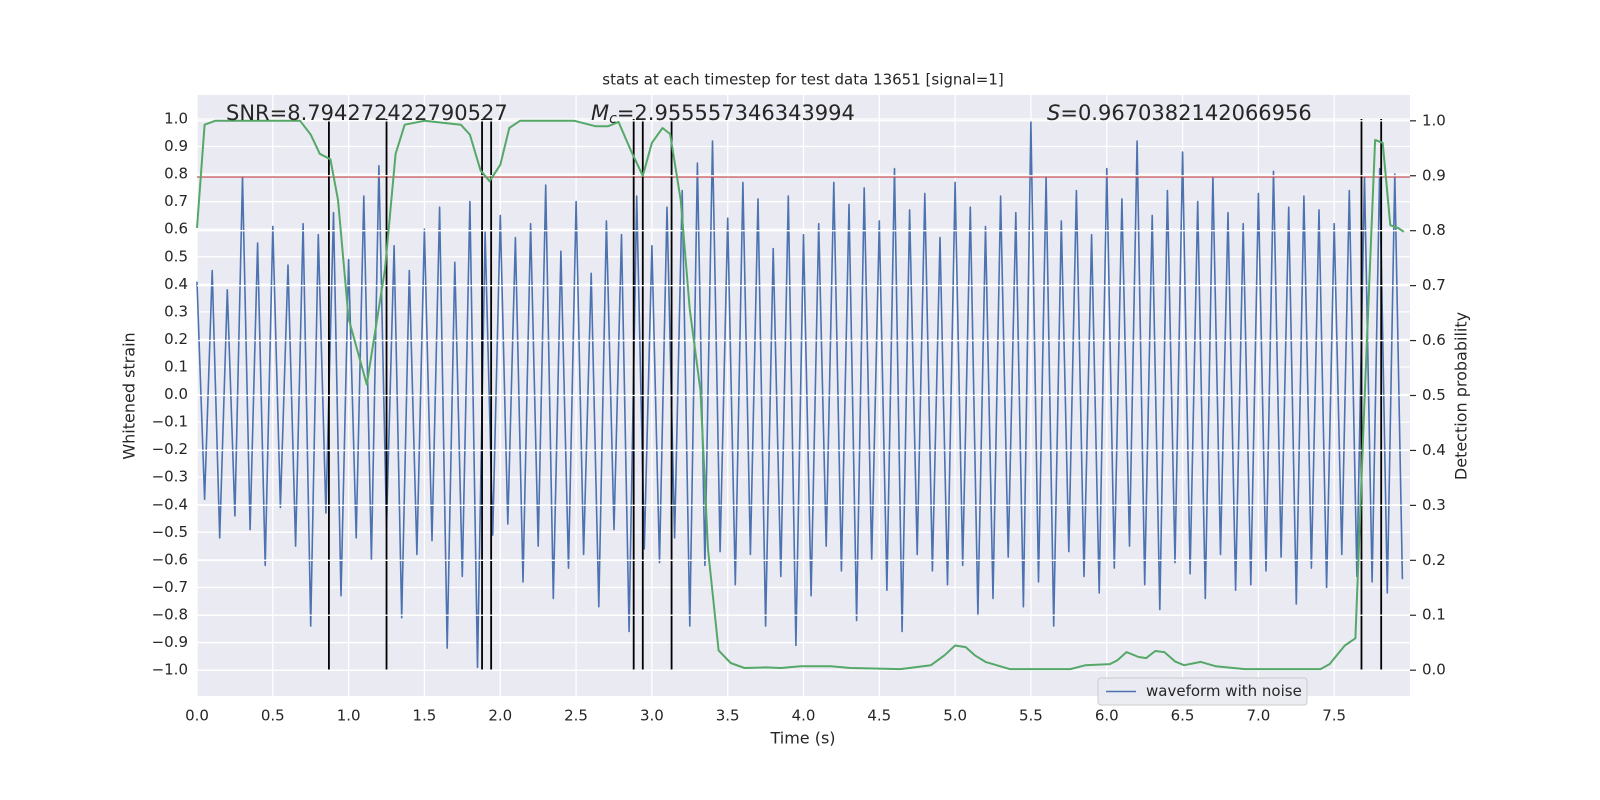  I want to click on y-tick-label: −0.5, so click(170, 532).